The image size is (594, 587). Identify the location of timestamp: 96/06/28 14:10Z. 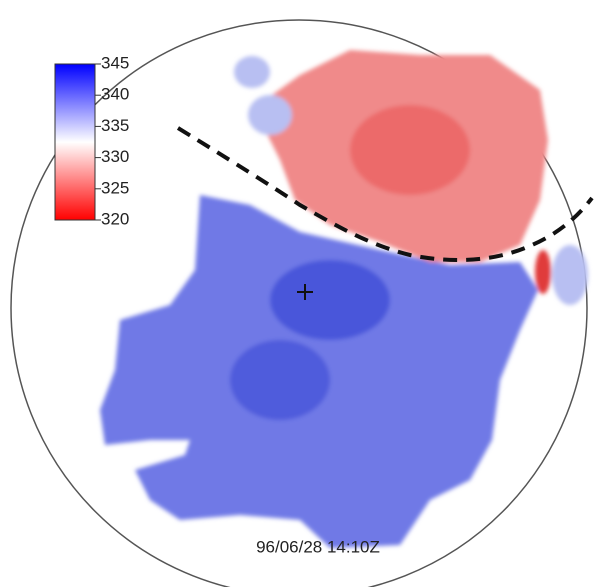
(318, 546).